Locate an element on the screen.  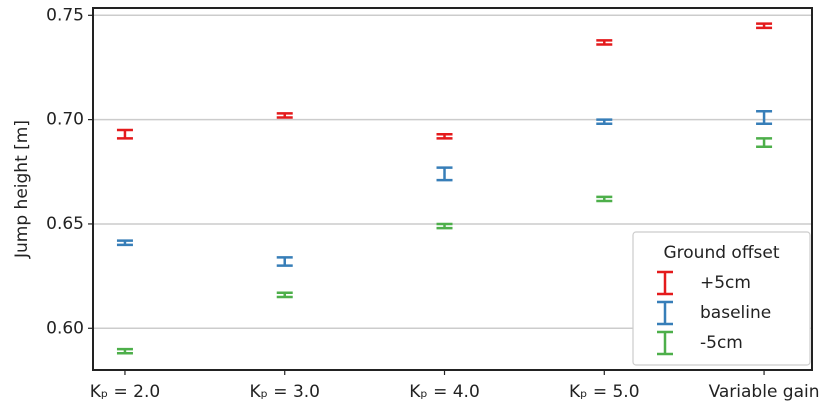
y-tick-label: 0.65 is located at coordinates (65, 224).